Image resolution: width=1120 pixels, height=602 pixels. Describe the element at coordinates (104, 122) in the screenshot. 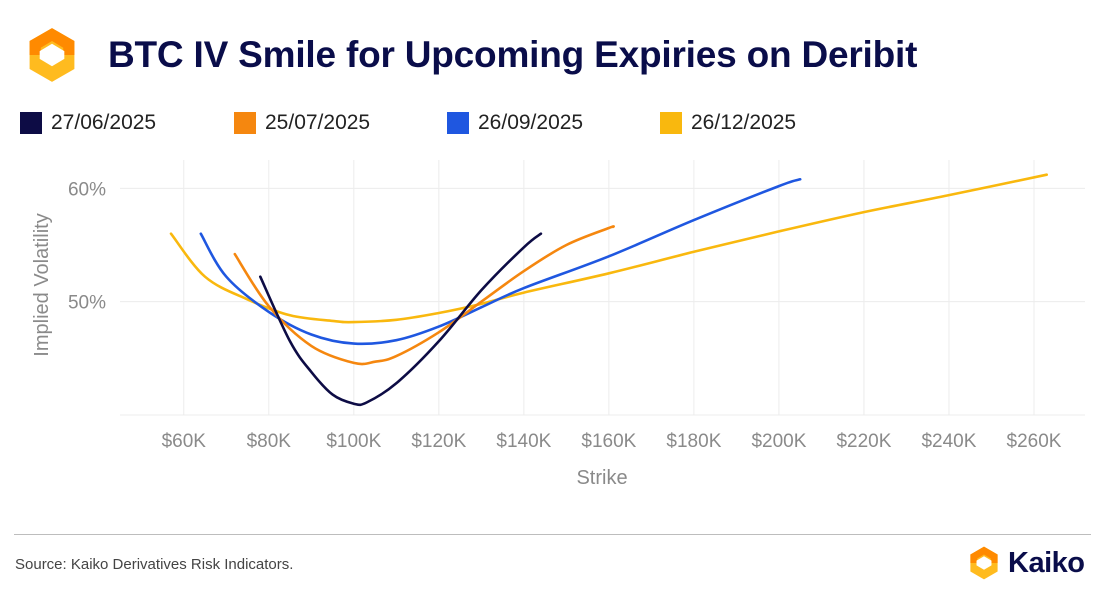

I see `legend-label-1: 27/06/2025` at that location.